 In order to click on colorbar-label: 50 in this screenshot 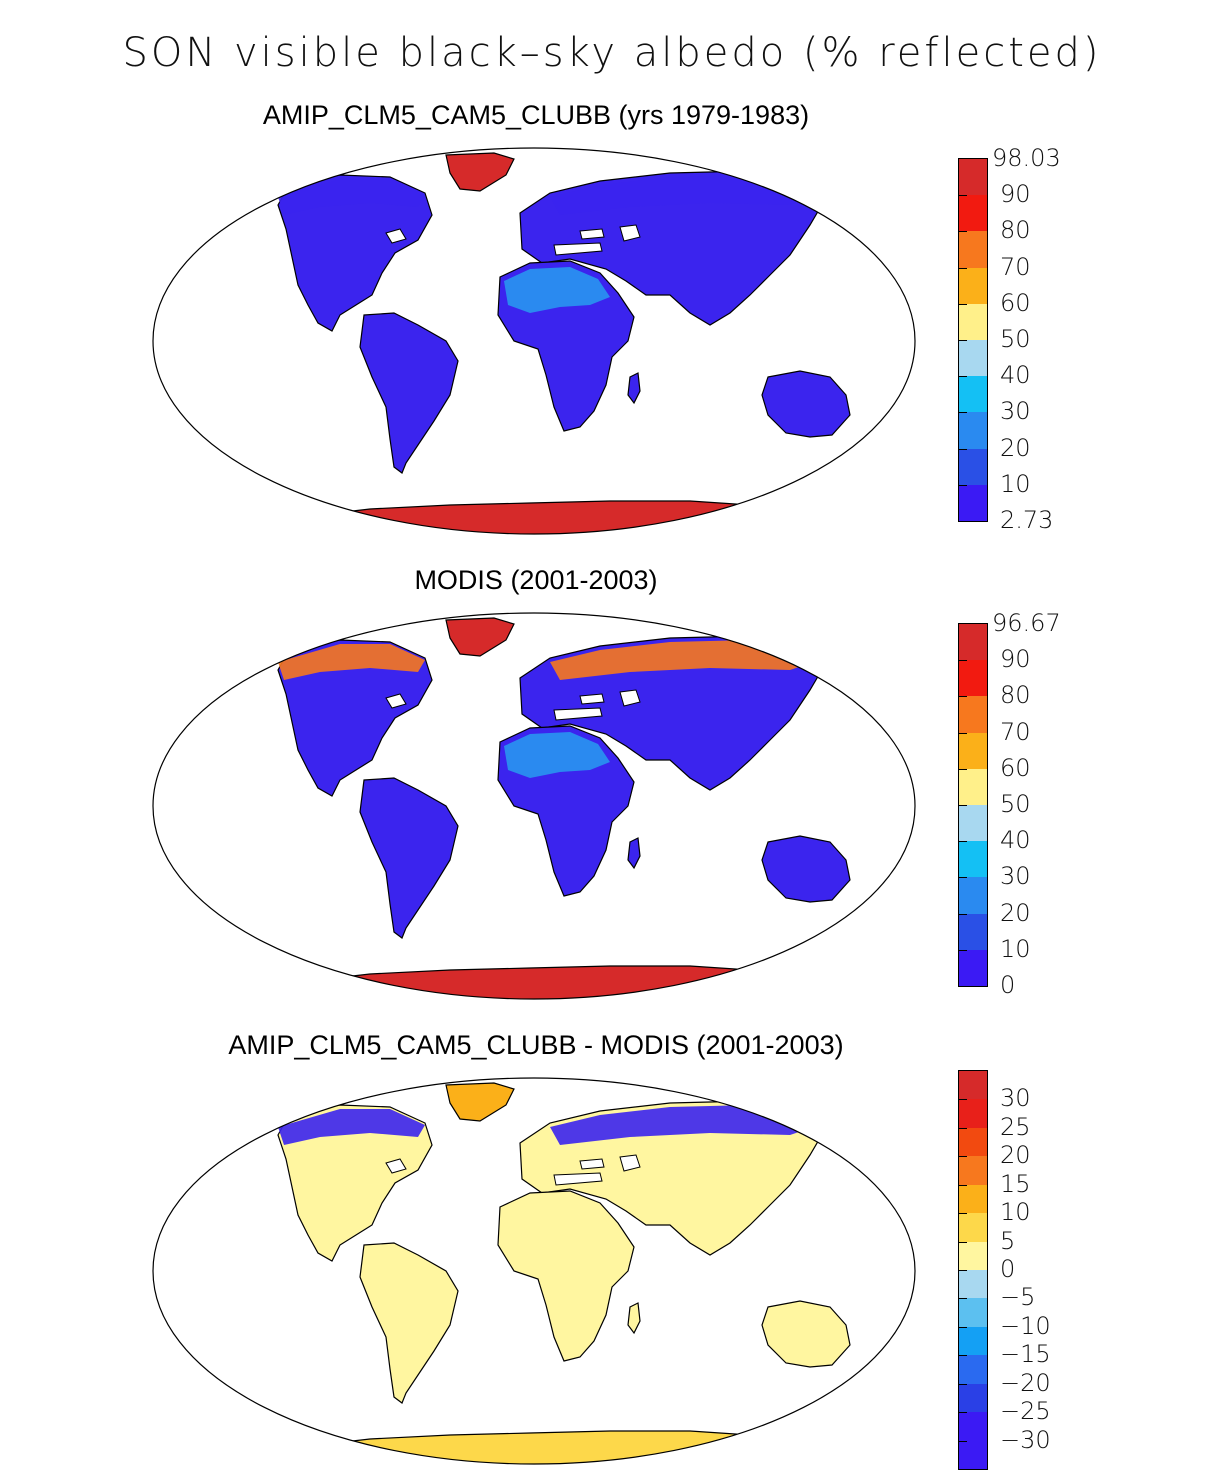, I will do `click(1015, 804)`.